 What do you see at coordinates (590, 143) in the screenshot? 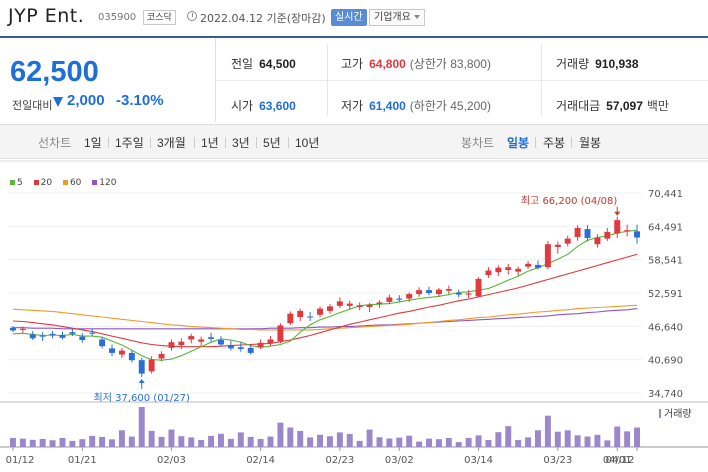
I see `tab-monthly: 월봉` at bounding box center [590, 143].